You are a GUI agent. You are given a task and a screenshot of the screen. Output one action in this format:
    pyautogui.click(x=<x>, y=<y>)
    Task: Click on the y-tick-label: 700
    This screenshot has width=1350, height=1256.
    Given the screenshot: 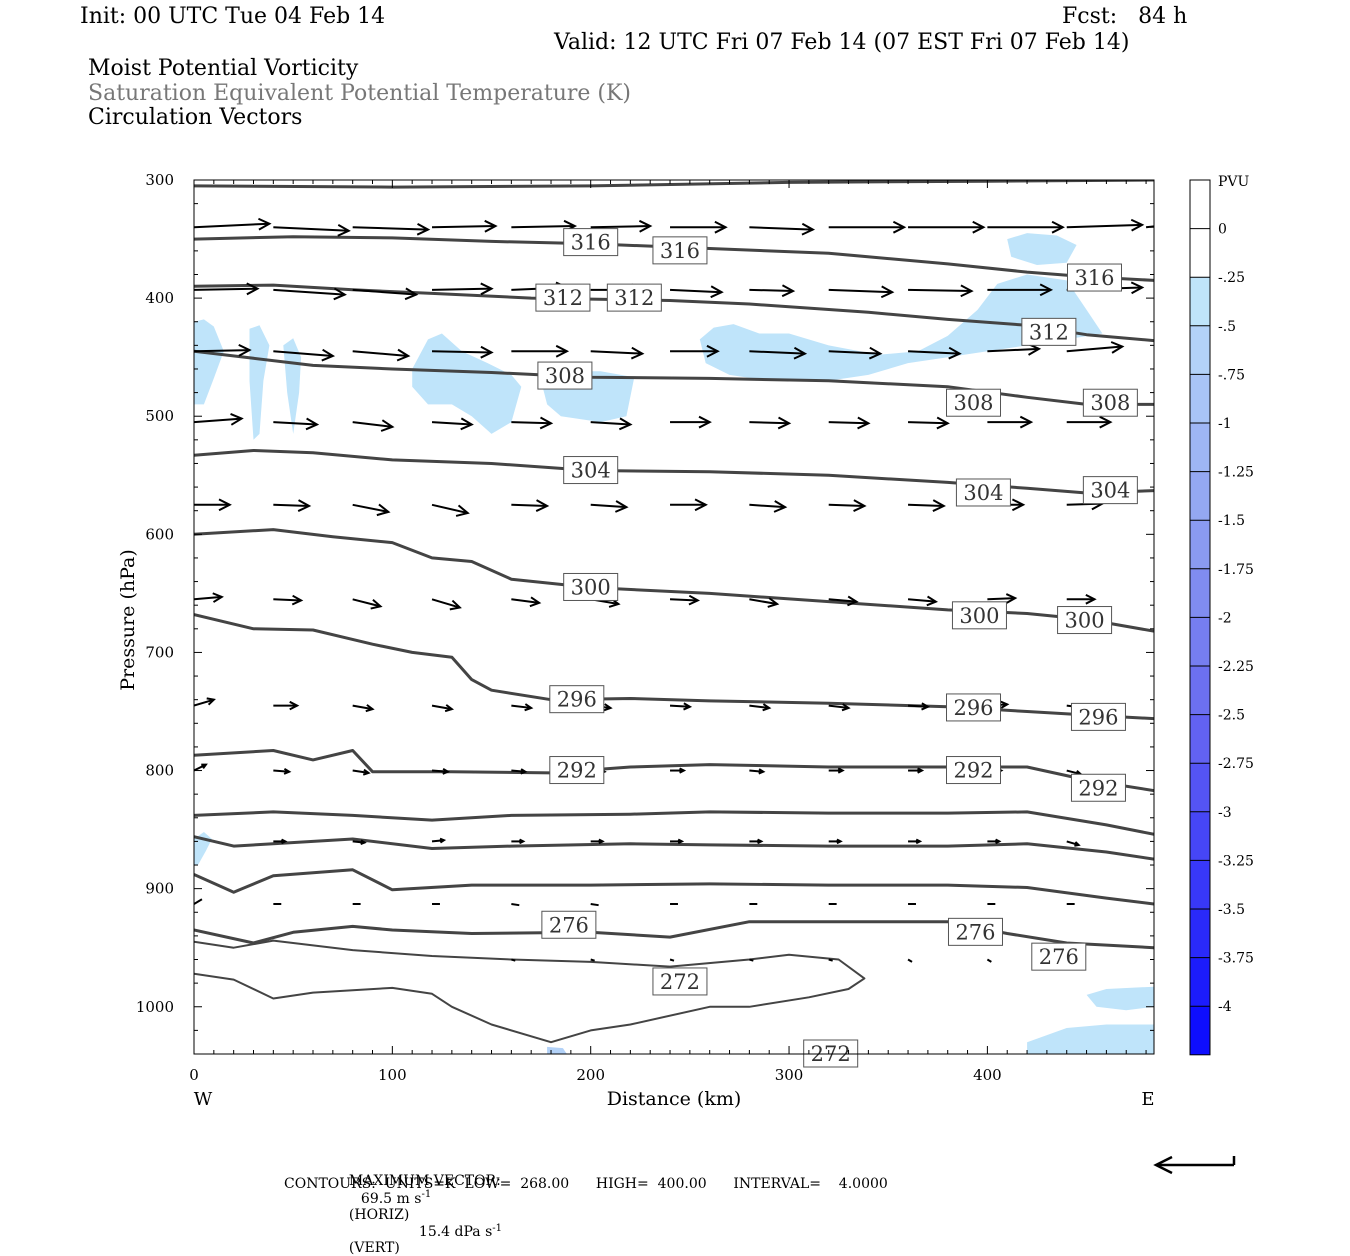 What is the action you would take?
    pyautogui.click(x=159, y=652)
    